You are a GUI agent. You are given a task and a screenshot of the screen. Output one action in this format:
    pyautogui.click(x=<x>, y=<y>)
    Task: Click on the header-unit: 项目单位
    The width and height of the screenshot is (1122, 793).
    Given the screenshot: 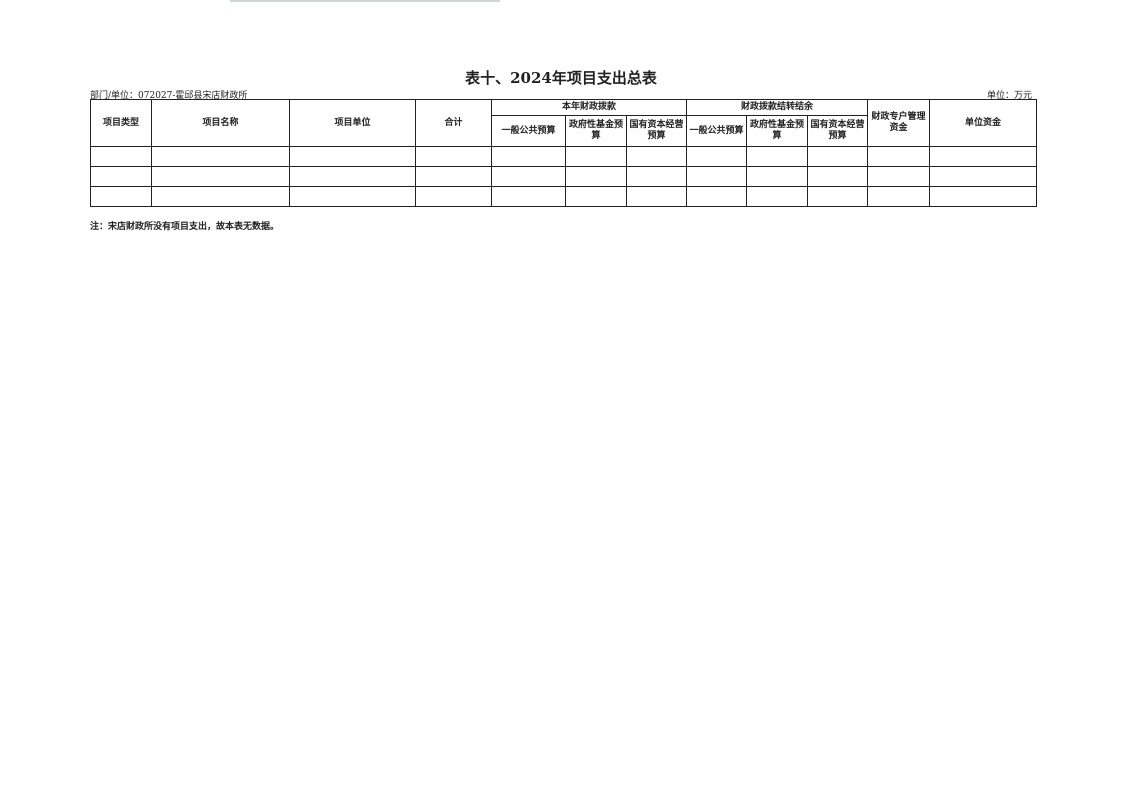 What is the action you would take?
    pyautogui.click(x=352, y=123)
    